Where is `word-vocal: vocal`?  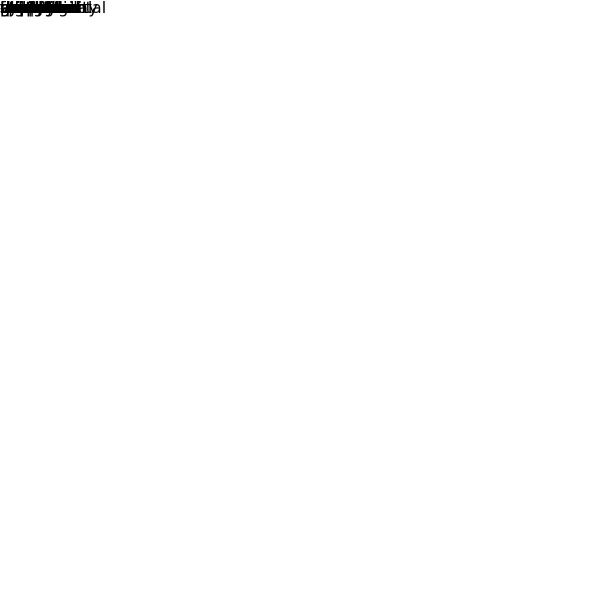
word-vocal: vocal is located at coordinates (21, 8).